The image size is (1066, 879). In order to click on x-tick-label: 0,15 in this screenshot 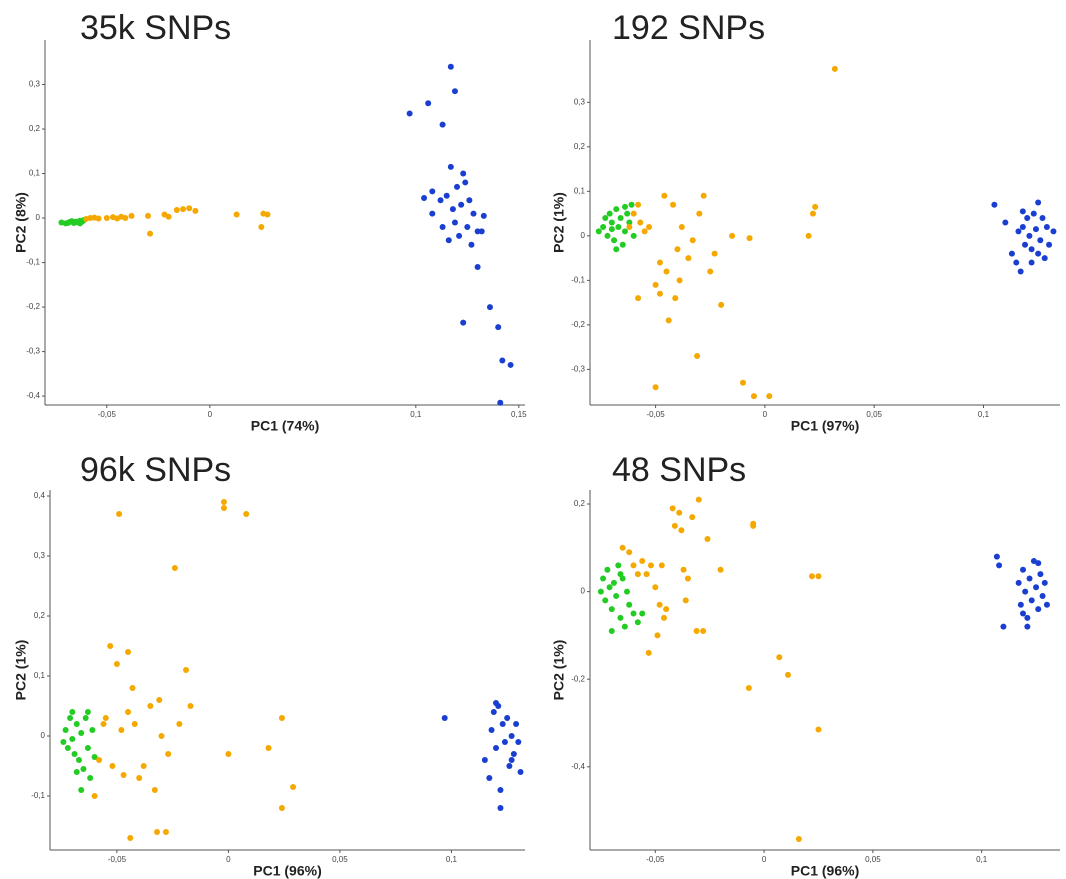, I will do `click(519, 414)`.